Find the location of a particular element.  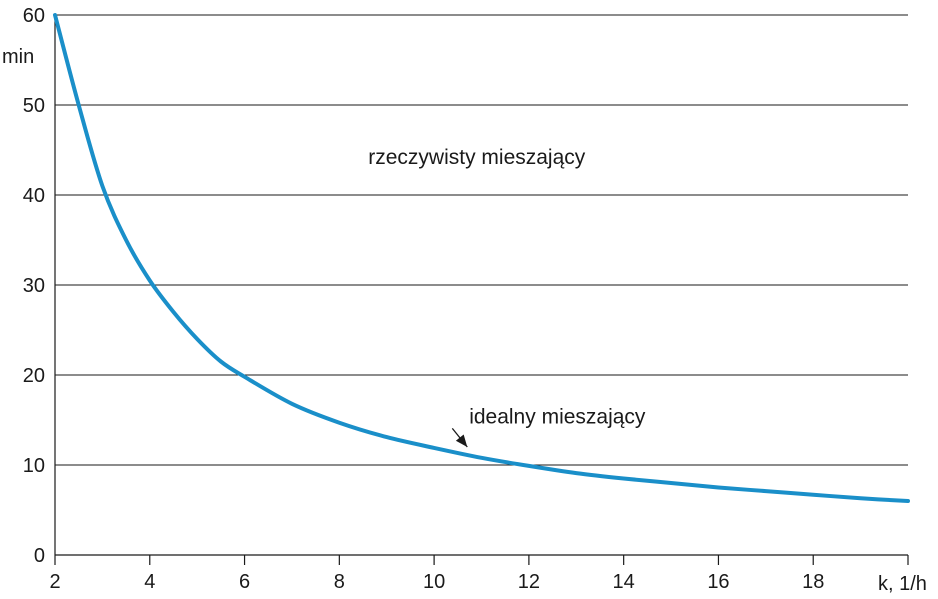

y-tick-label-3: 30 is located at coordinates (34, 286).